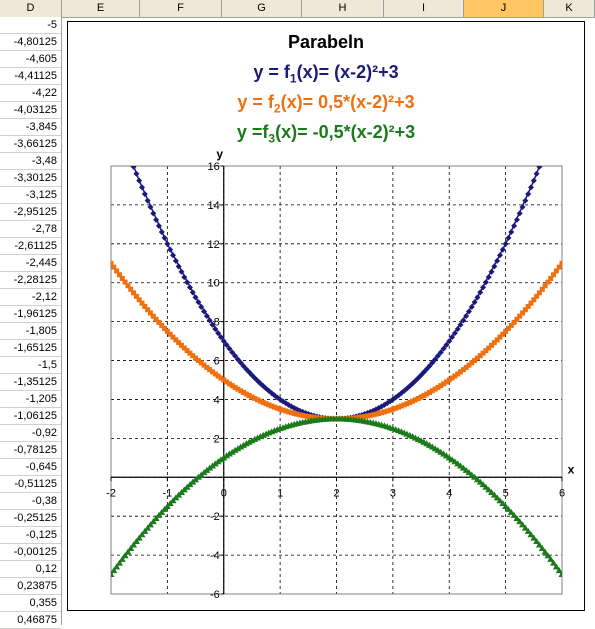  What do you see at coordinates (343, 8) in the screenshot?
I see `column-header-h: H` at bounding box center [343, 8].